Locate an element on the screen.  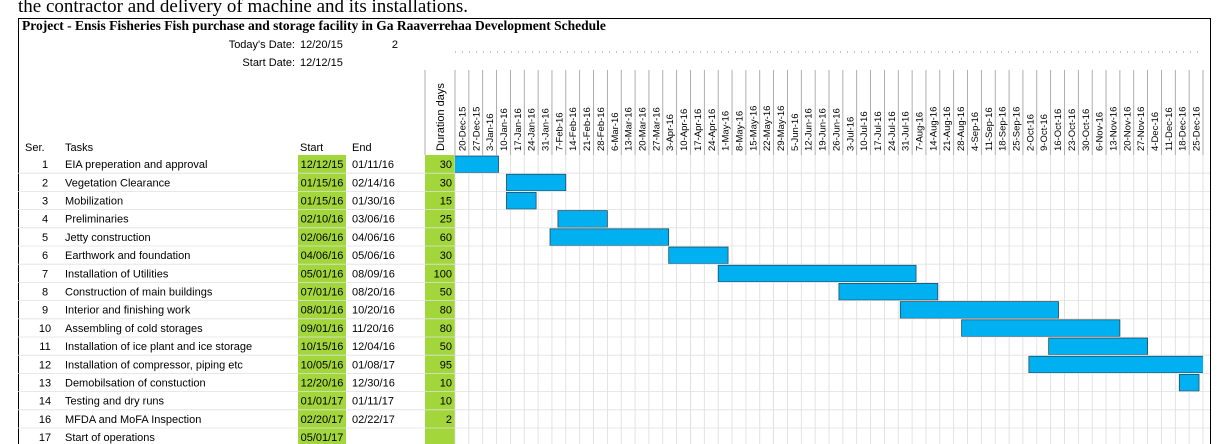
start-column-fill is located at coordinates (322, 299).